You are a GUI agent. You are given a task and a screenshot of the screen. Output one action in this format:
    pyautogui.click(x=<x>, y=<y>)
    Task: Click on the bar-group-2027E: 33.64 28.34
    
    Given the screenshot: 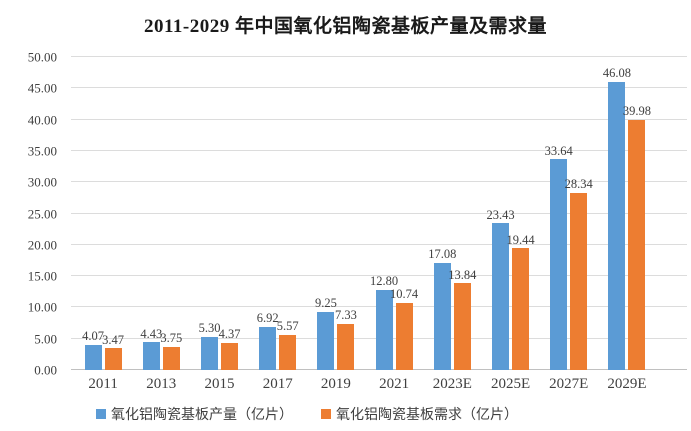 What is the action you would take?
    pyautogui.click(x=569, y=213)
    